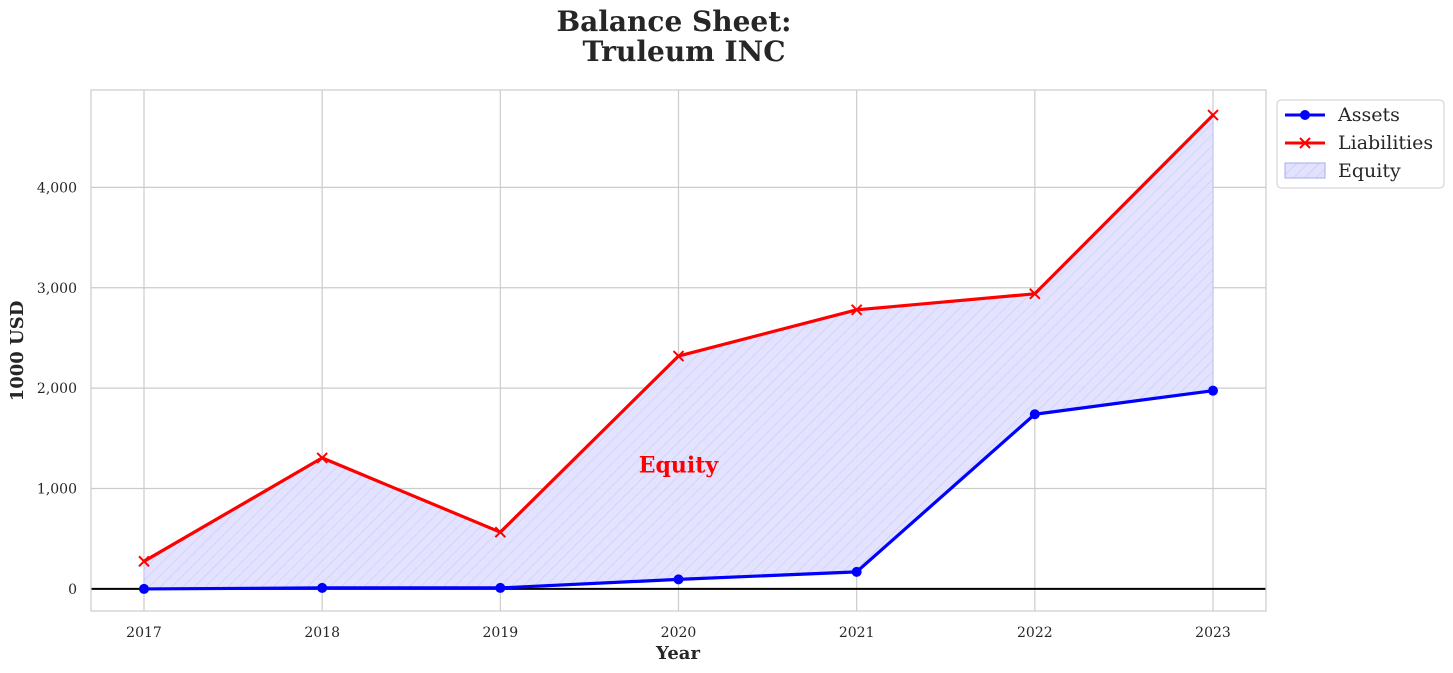 The height and width of the screenshot is (673, 1453). What do you see at coordinates (677, 653) in the screenshot?
I see `x-axis-label: Year` at bounding box center [677, 653].